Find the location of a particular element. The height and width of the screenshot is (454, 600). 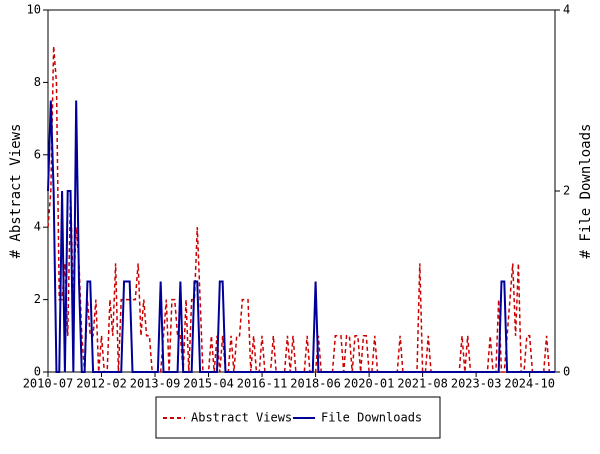

y2-tick-label: 2 is located at coordinates (566, 191).